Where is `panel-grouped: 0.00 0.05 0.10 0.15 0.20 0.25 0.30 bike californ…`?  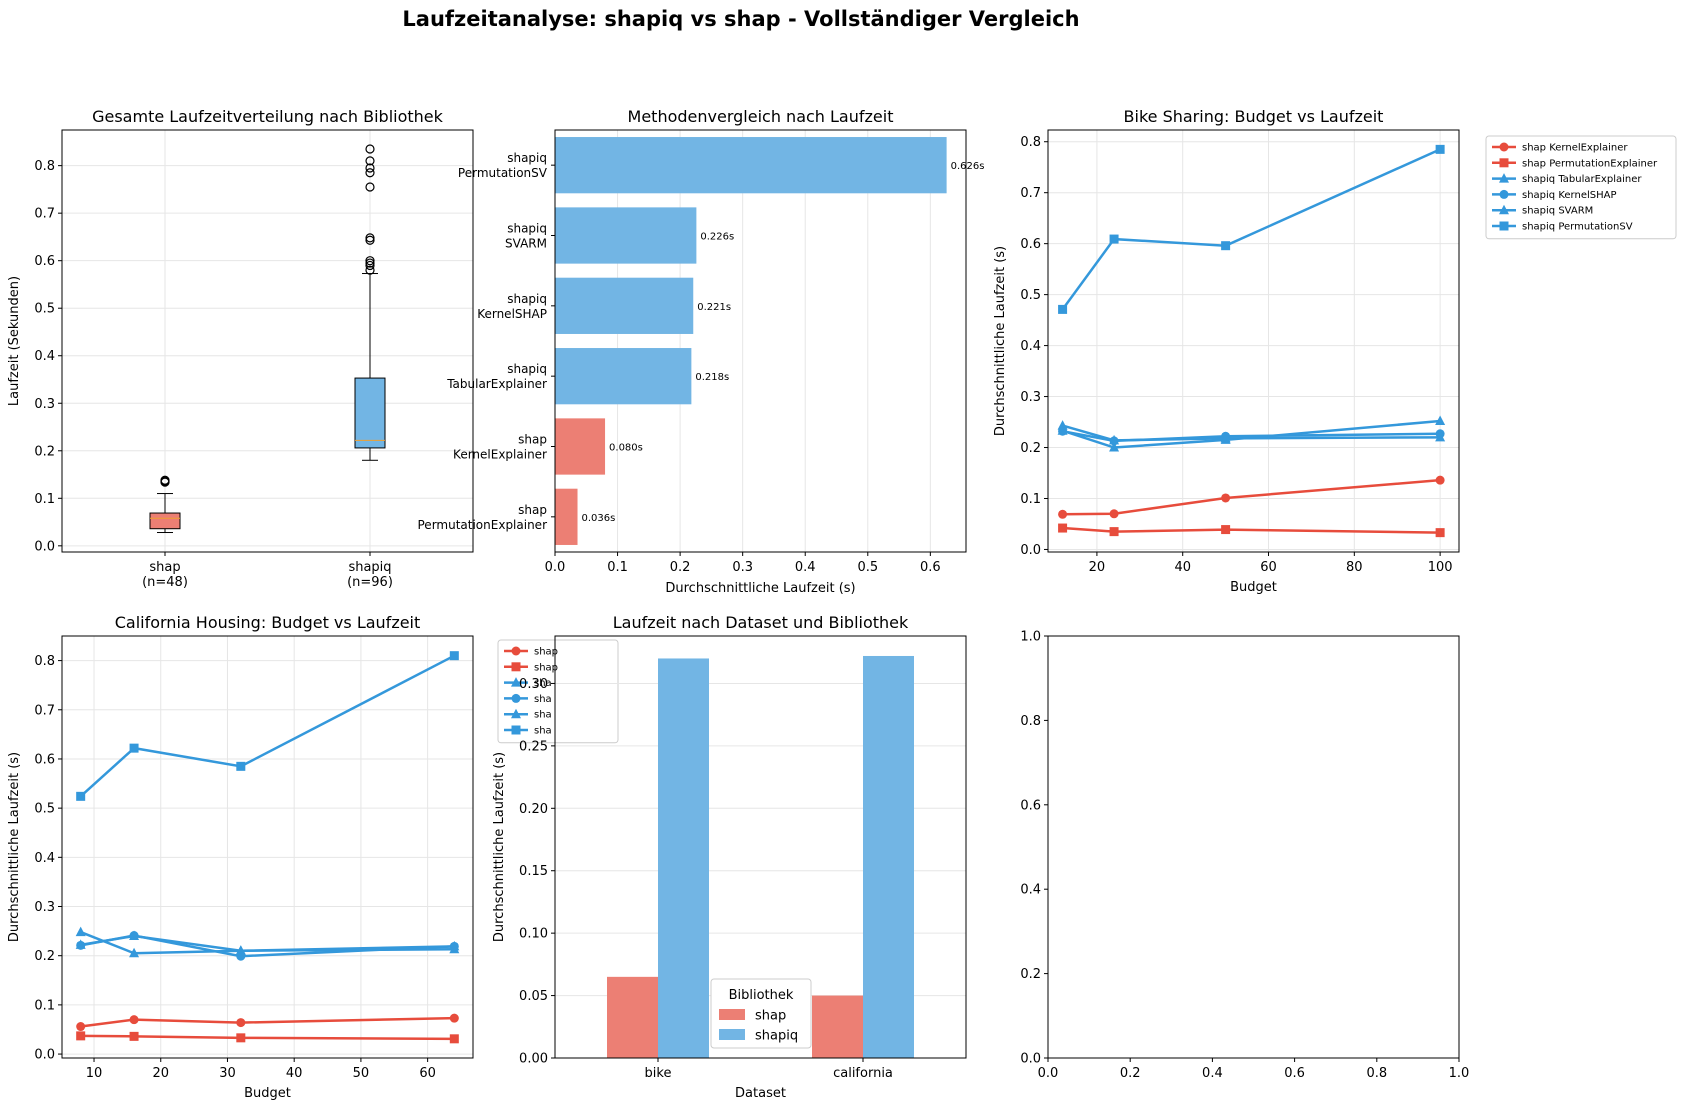 panel-grouped: 0.00 0.05 0.10 0.15 0.20 0.25 0.30 bike californ… is located at coordinates (729, 857).